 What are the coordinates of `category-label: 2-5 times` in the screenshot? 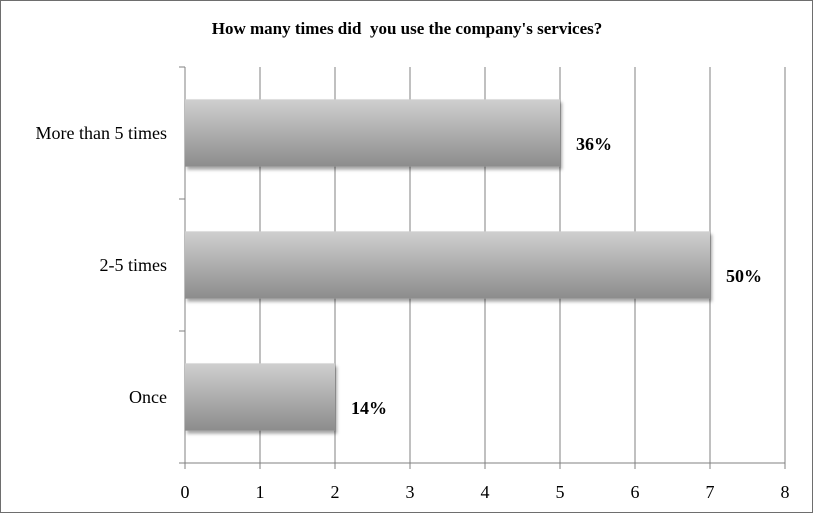 It's located at (134, 265).